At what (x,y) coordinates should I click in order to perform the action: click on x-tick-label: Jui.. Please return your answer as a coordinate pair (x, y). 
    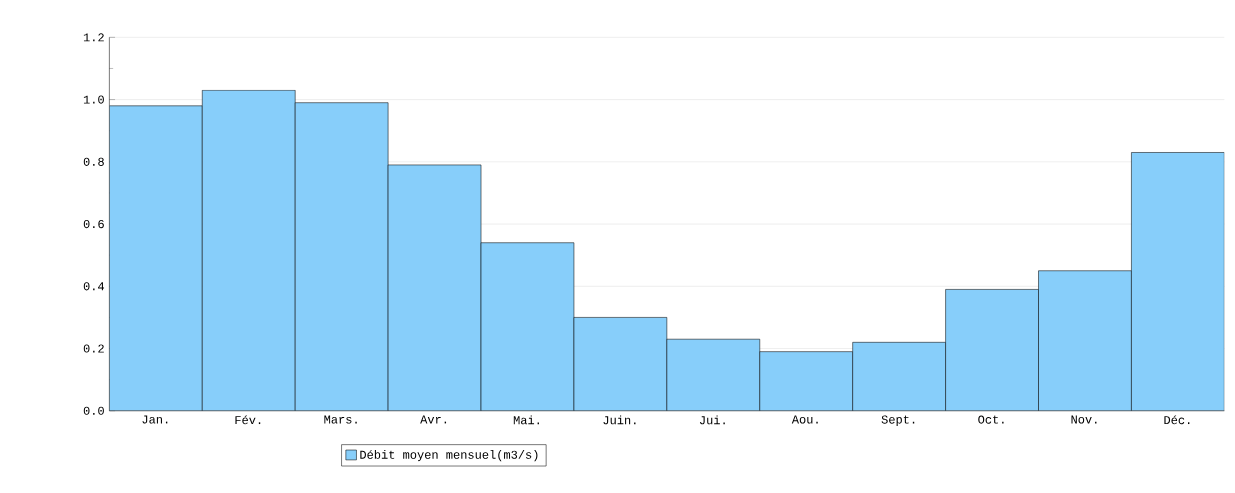
    Looking at the image, I should click on (712, 420).